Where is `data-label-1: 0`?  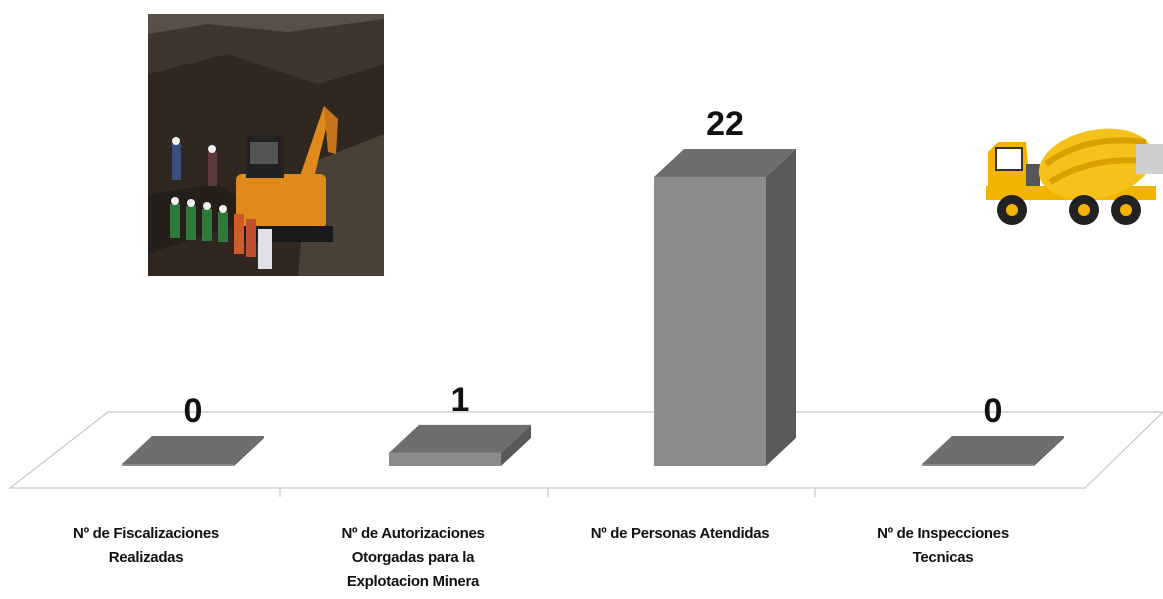 data-label-1: 0 is located at coordinates (193, 411).